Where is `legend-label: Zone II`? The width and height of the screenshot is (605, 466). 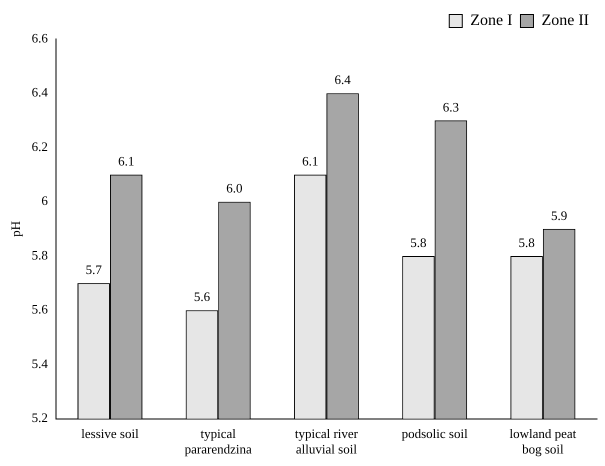
legend-label: Zone II is located at coordinates (565, 21).